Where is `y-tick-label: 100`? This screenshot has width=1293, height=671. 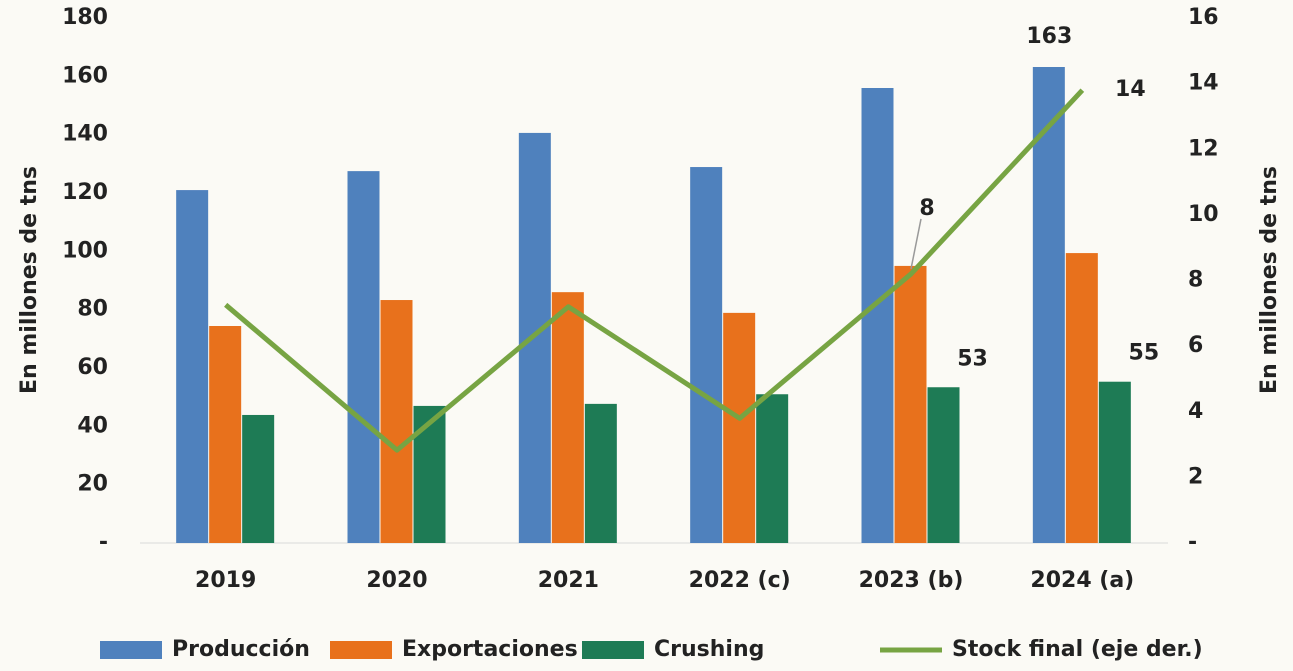
y-tick-label: 100 is located at coordinates (85, 250).